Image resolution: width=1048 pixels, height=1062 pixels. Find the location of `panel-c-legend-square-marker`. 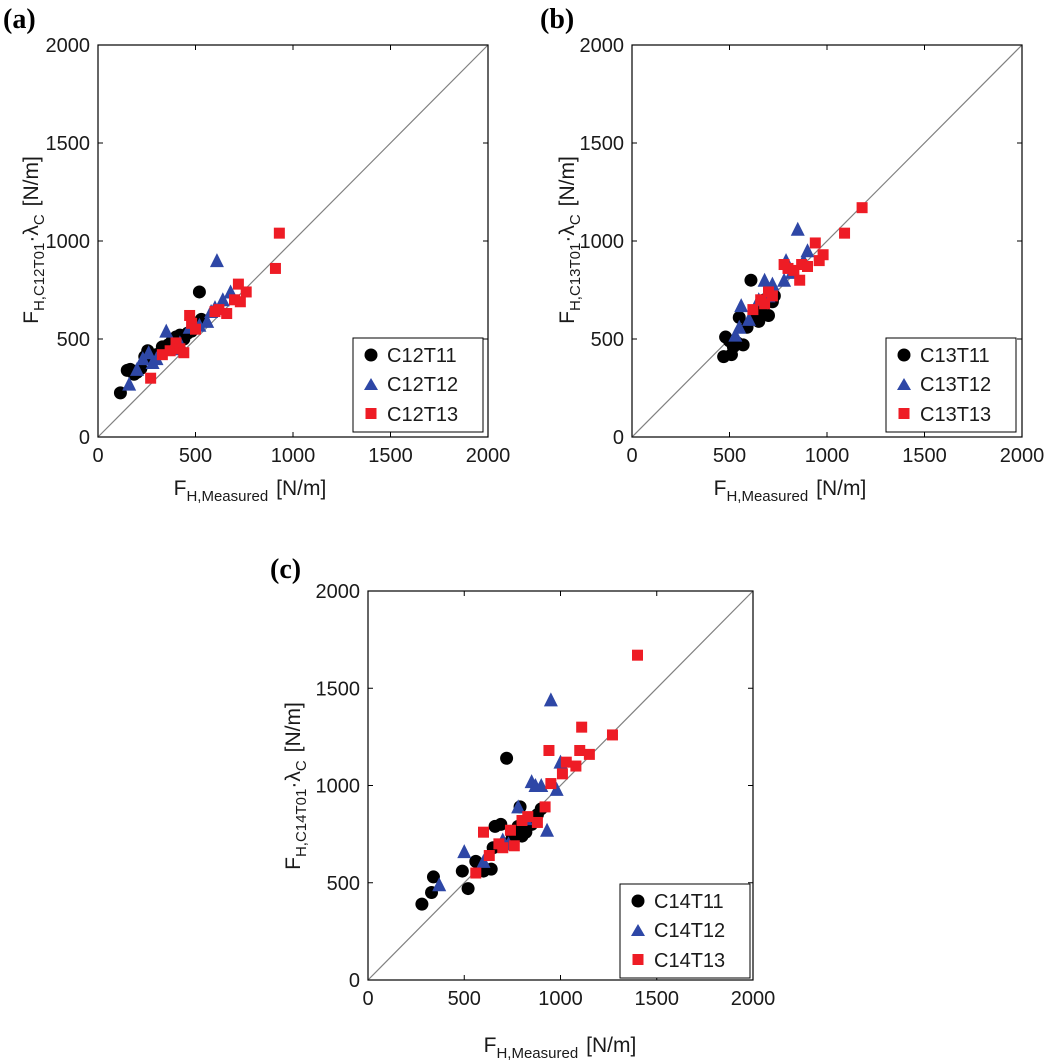

panel-c-legend-square-marker is located at coordinates (638, 959).